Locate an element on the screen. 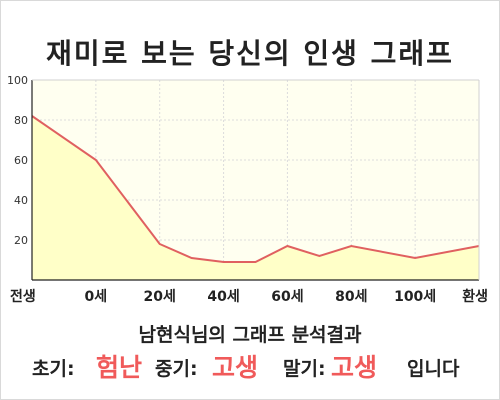 This screenshot has width=500, height=400. y-tick-label: 20 is located at coordinates (21, 240).